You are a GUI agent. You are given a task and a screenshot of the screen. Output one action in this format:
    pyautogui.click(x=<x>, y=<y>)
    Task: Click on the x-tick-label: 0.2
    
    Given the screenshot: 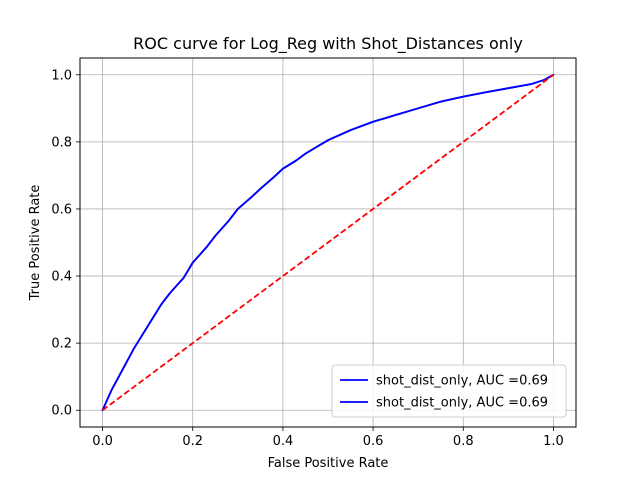 What is the action you would take?
    pyautogui.click(x=192, y=441)
    